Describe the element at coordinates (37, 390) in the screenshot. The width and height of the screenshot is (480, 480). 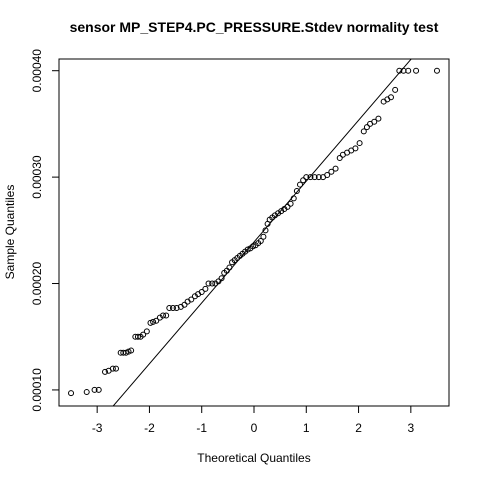
I see `y-tick-label: 0.00010` at that location.